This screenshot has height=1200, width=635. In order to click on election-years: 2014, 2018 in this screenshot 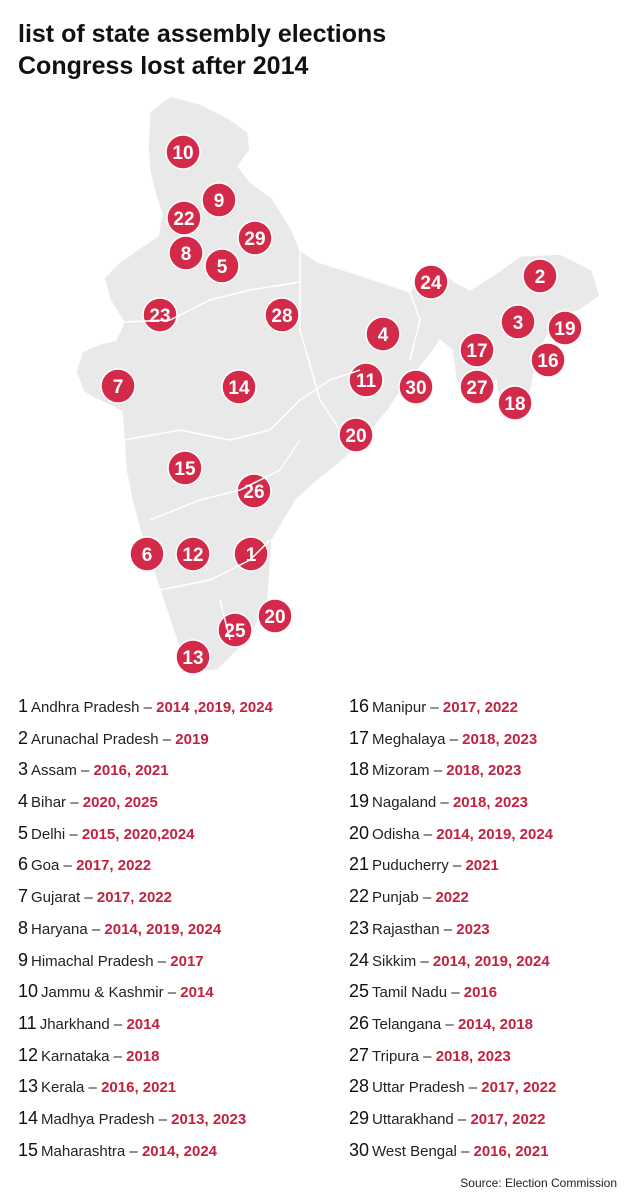, I will do `click(495, 1024)`.